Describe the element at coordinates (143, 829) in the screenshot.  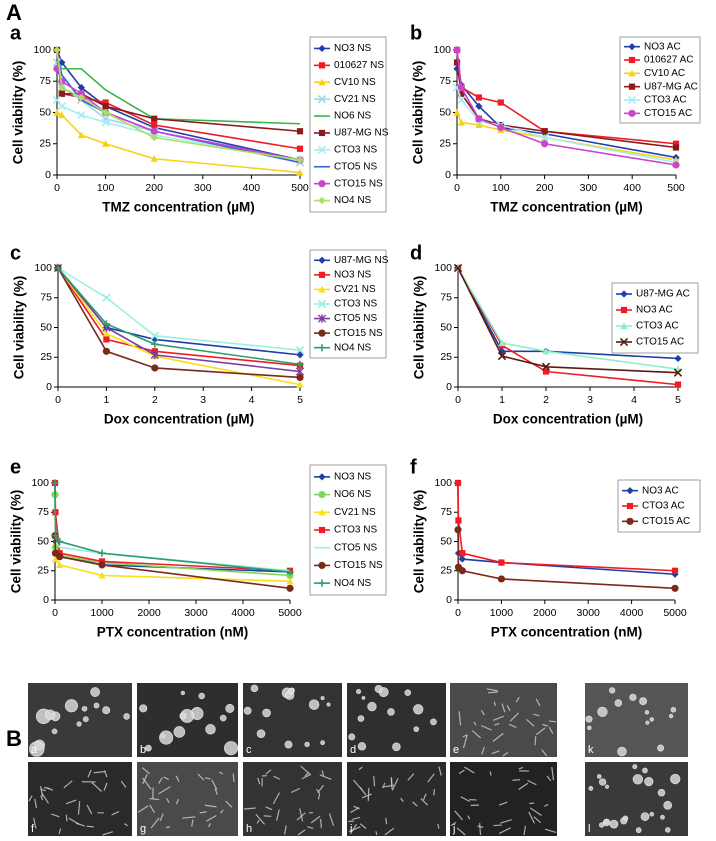
I see `tile-label: g` at that location.